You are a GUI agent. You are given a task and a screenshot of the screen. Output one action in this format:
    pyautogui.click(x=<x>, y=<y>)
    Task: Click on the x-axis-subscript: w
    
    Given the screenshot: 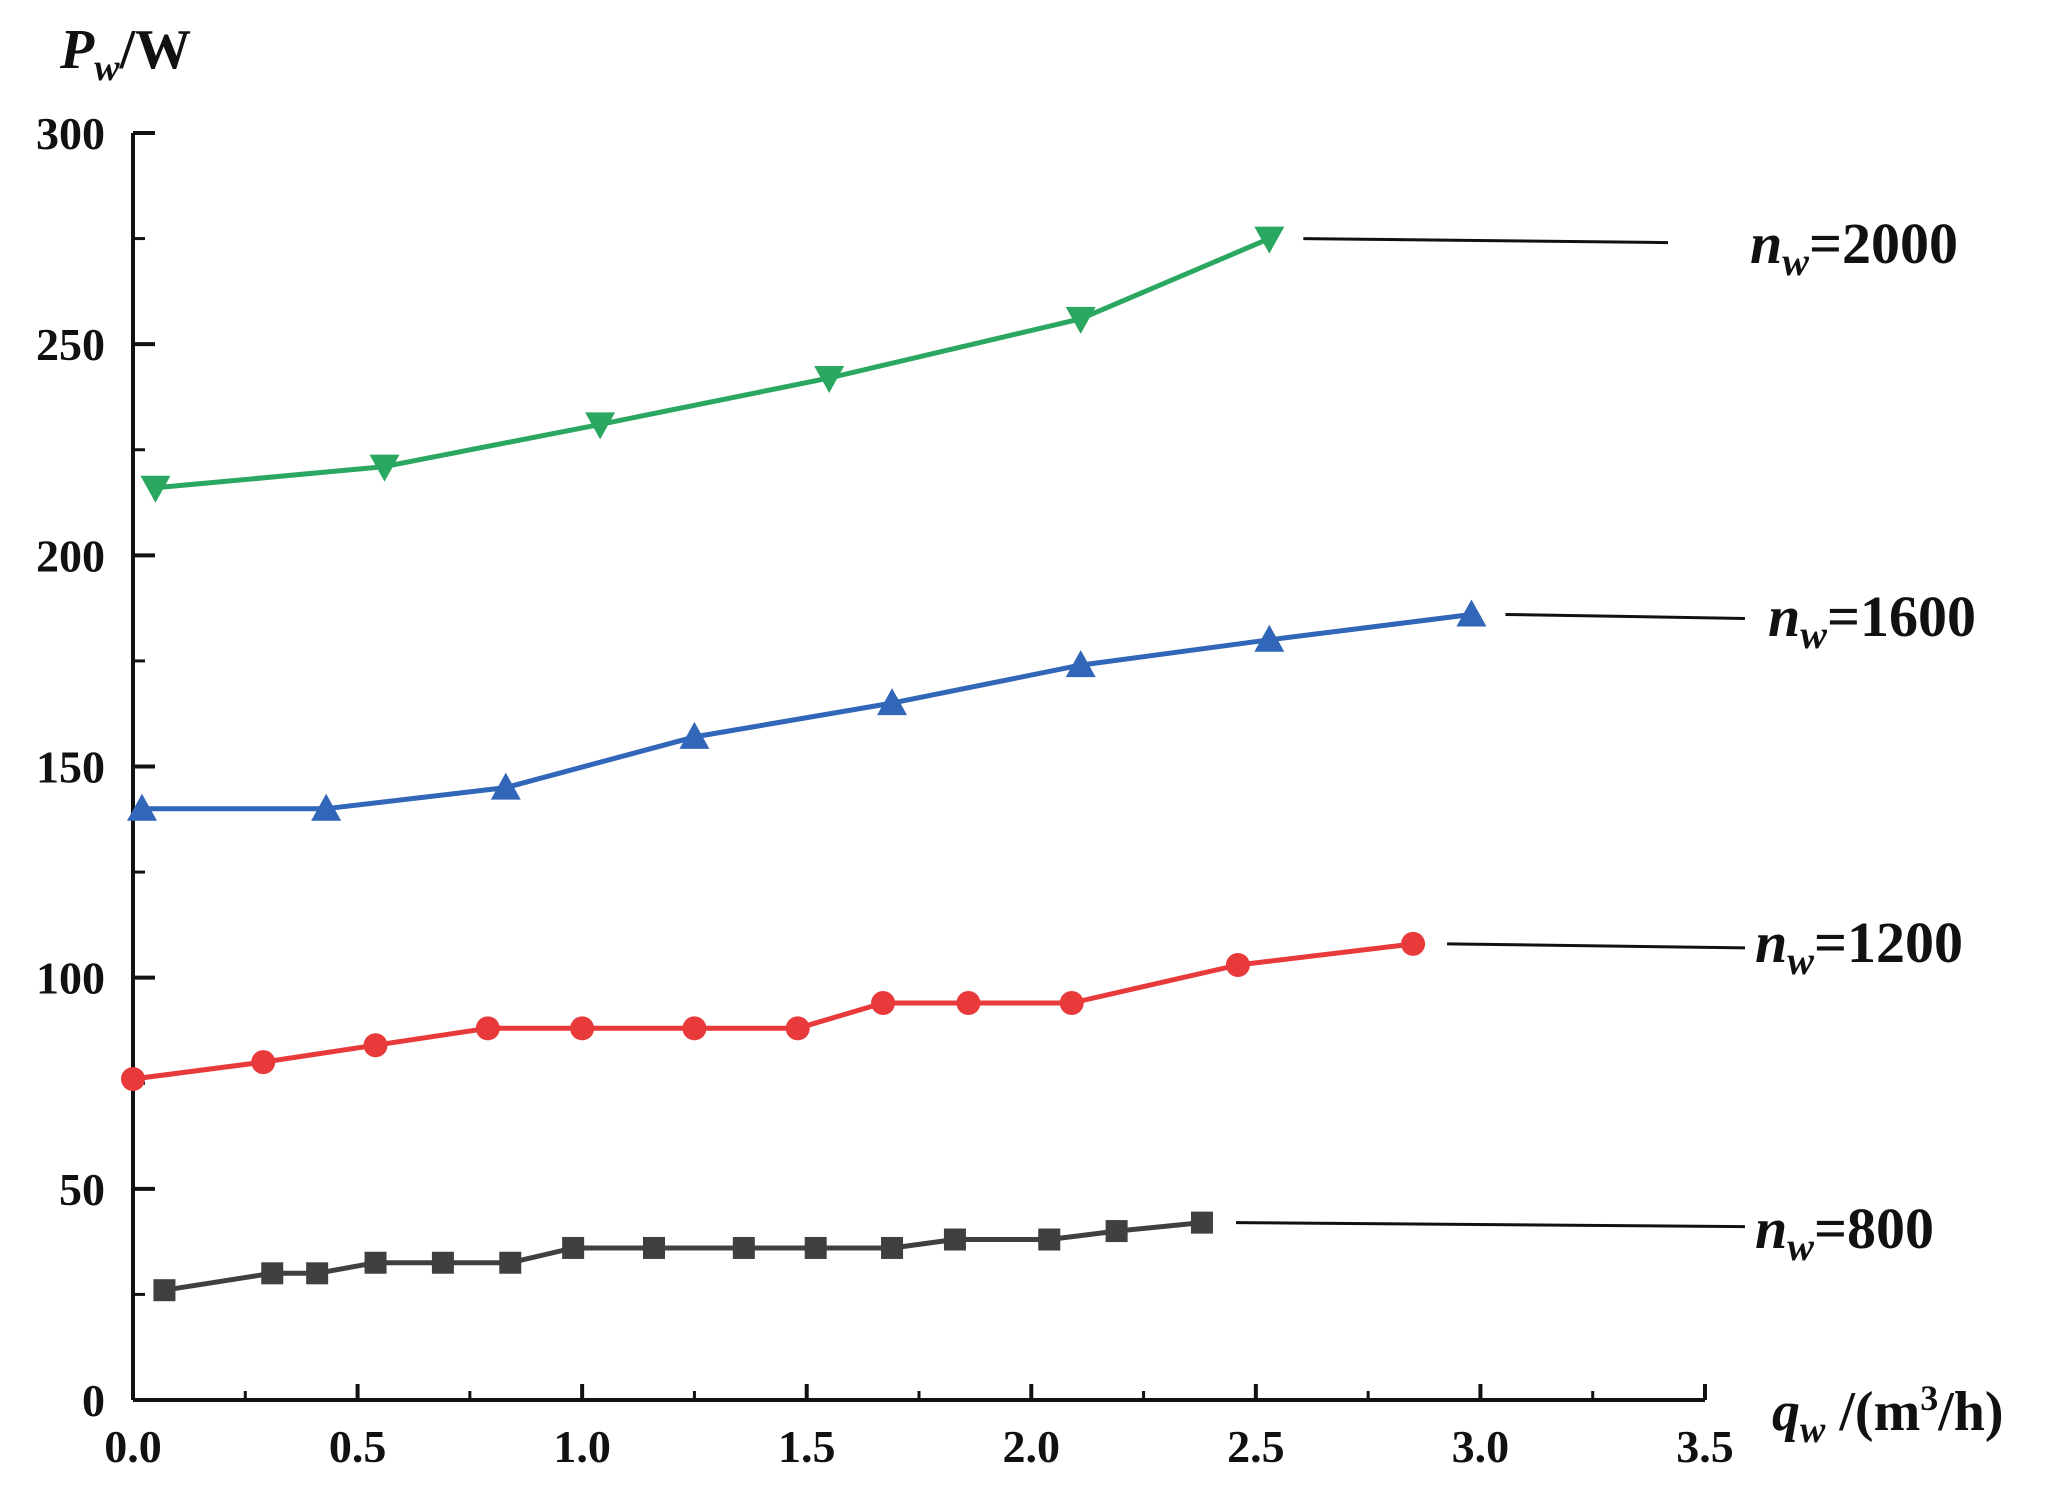 What is the action you would take?
    pyautogui.click(x=1813, y=1430)
    